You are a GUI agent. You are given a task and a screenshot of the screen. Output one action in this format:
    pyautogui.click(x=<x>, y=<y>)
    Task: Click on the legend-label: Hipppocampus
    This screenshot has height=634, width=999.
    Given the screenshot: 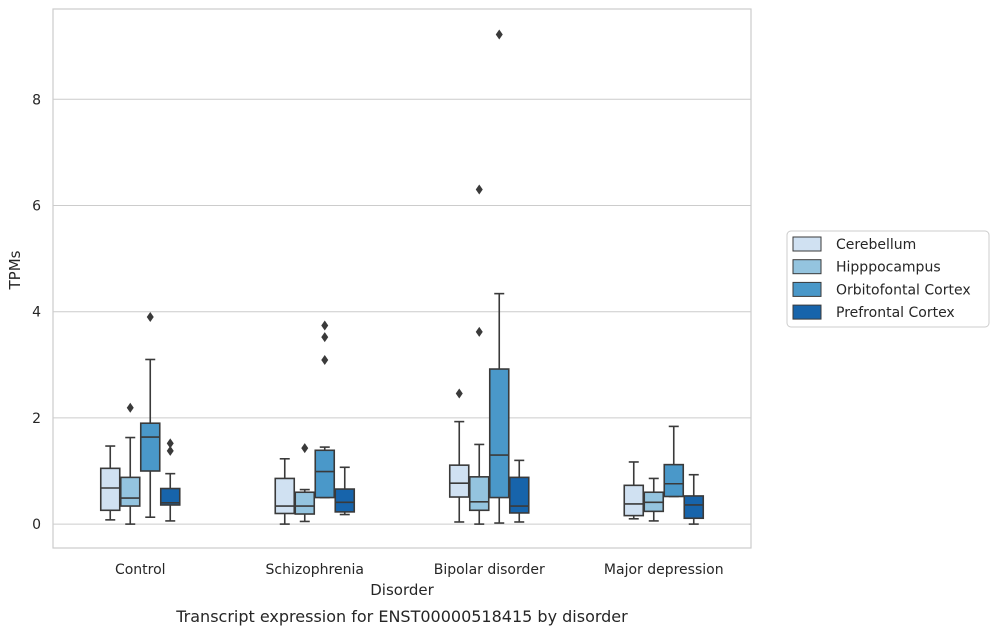 What is the action you would take?
    pyautogui.click(x=888, y=268)
    